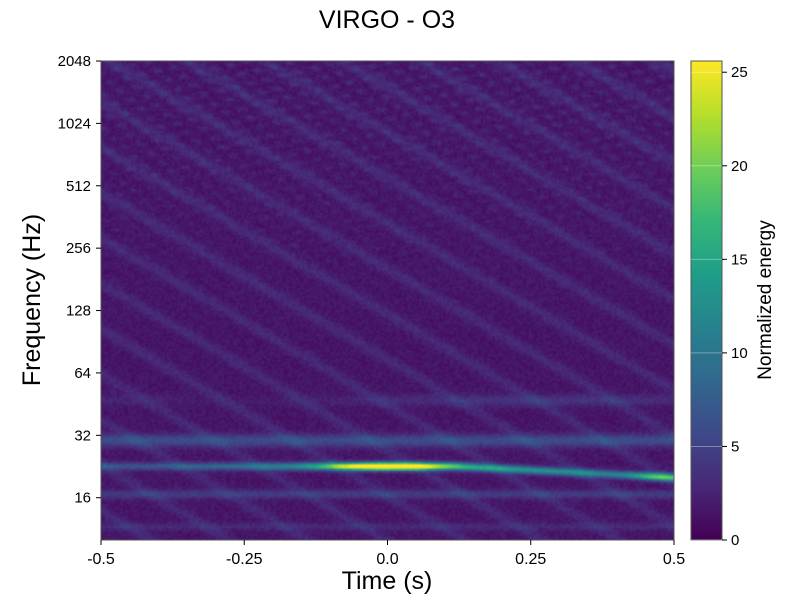  What do you see at coordinates (387, 581) in the screenshot?
I see `x-axis-label: Time (s)` at bounding box center [387, 581].